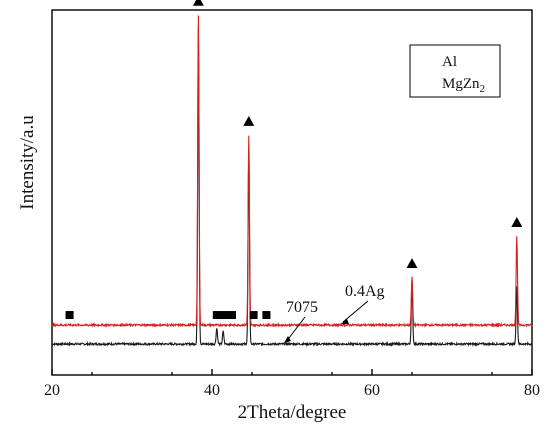 This screenshot has width=550, height=440. What do you see at coordinates (212, 390) in the screenshot?
I see `x-tick-label: 40` at bounding box center [212, 390].